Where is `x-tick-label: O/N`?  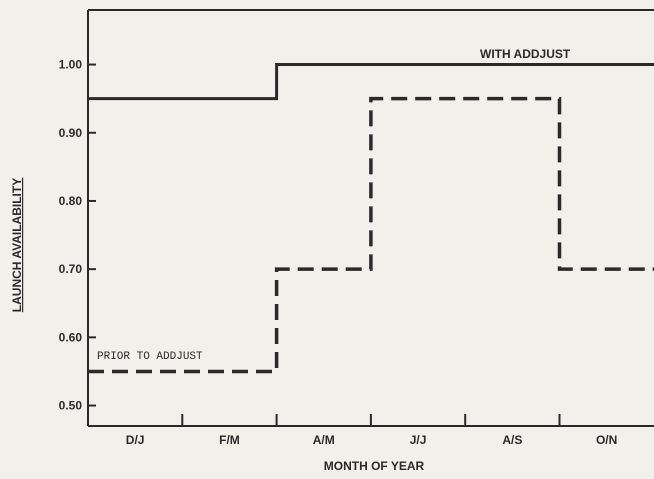 x-tick-label: O/N is located at coordinates (606, 440).